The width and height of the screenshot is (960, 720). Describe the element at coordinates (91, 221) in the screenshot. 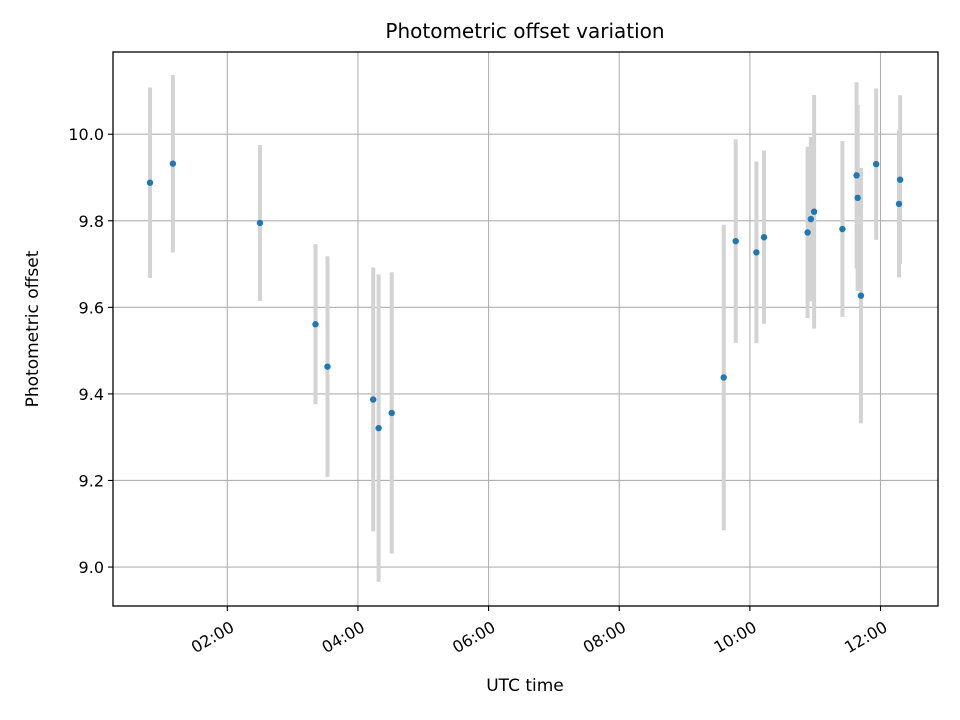

I see `y-tick-label: 9.8` at that location.